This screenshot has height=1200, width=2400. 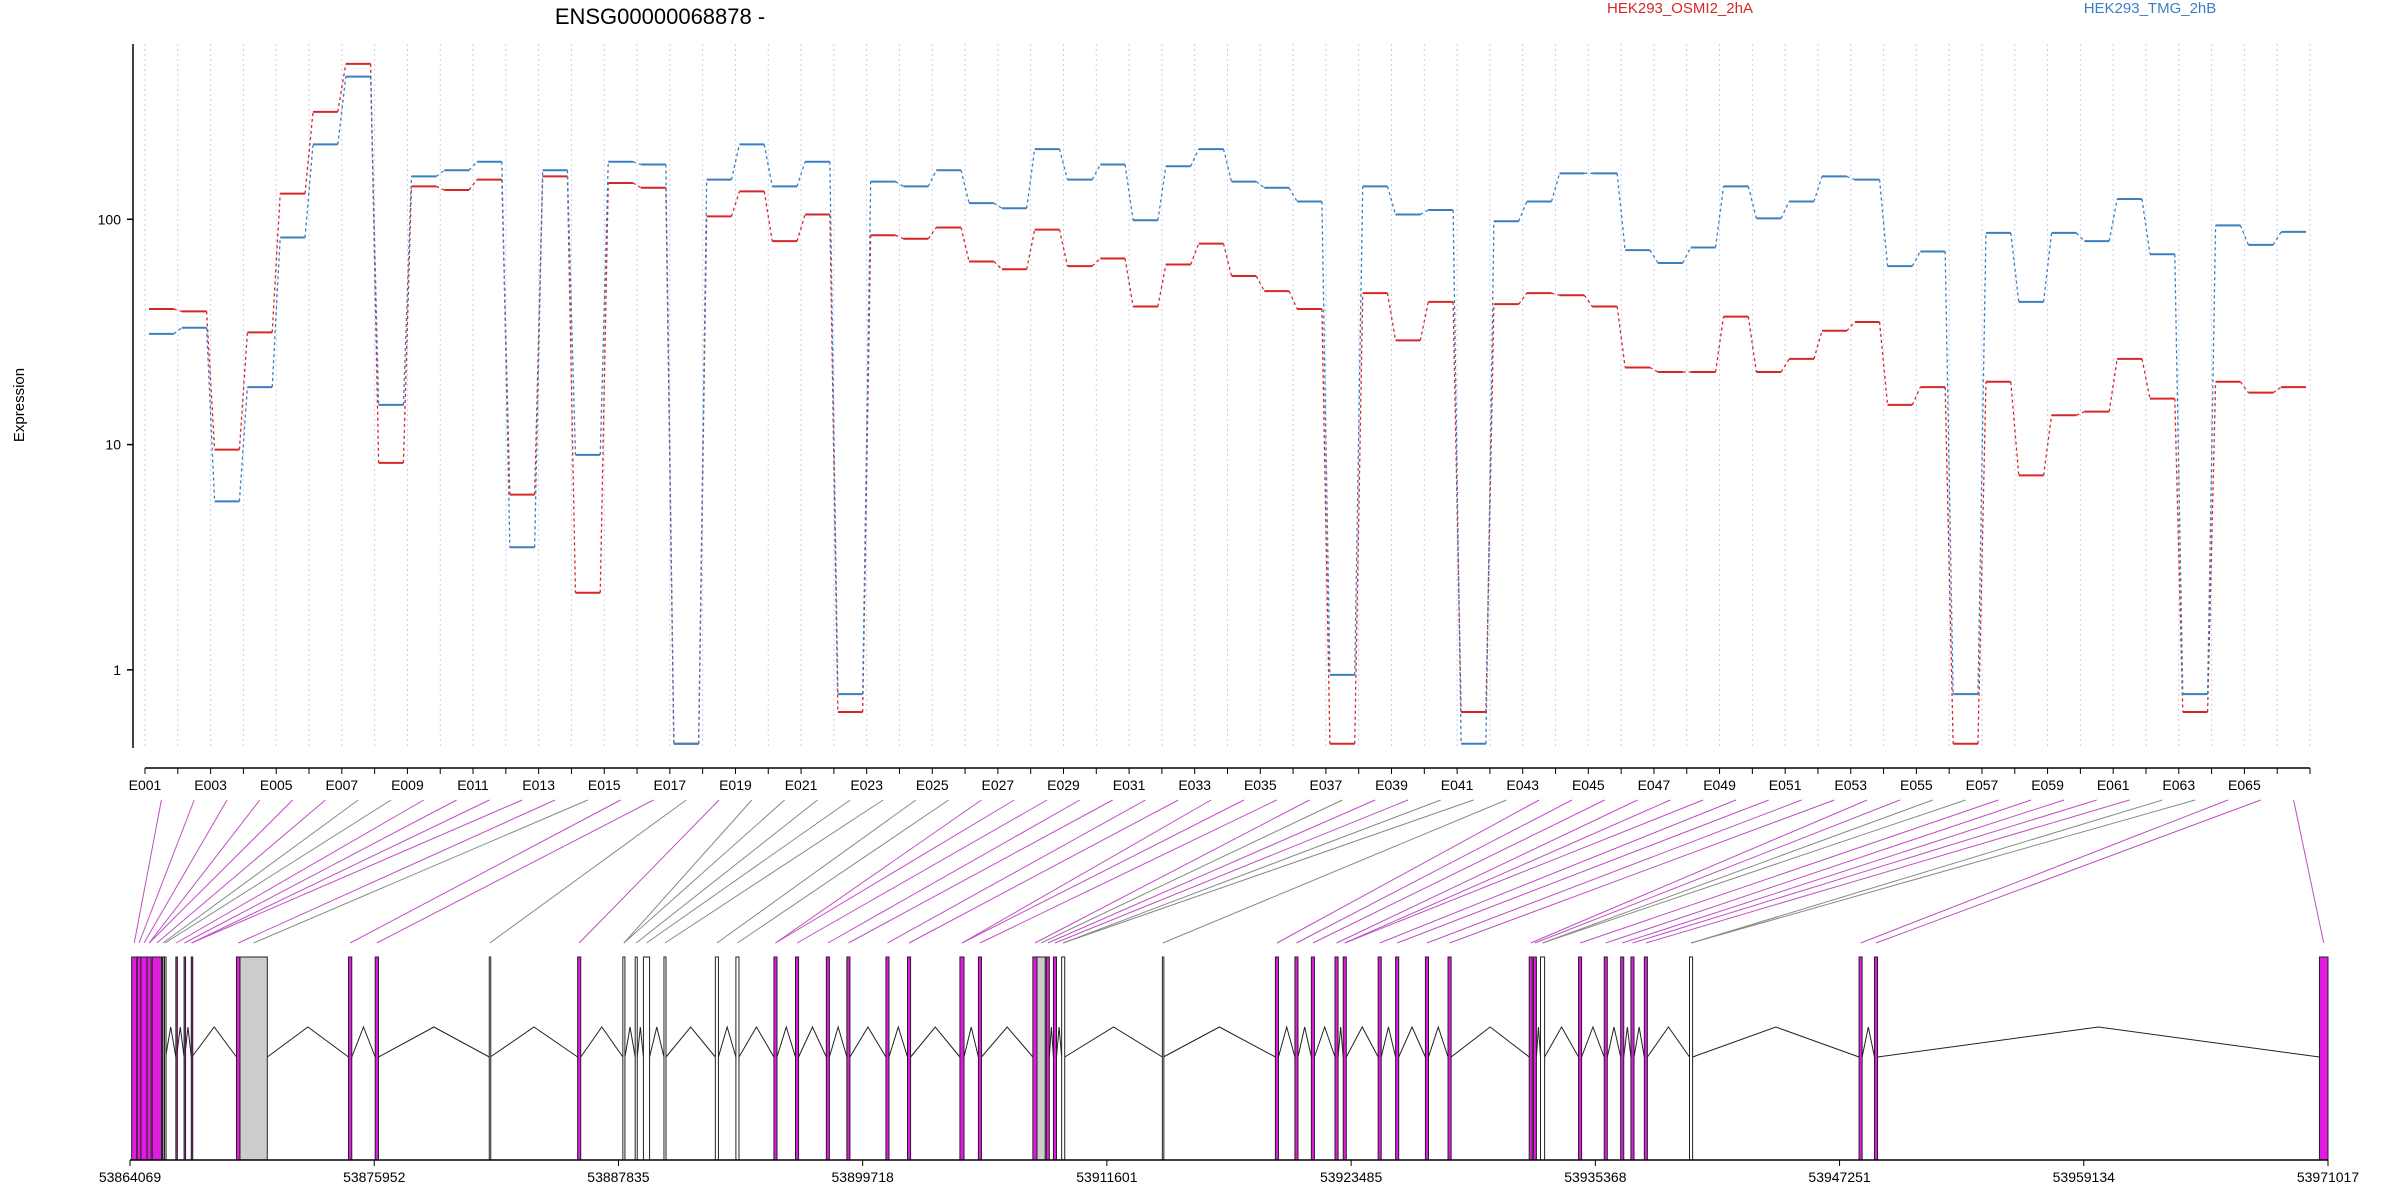 I want to click on y-tick-label: 10, so click(x=113, y=445).